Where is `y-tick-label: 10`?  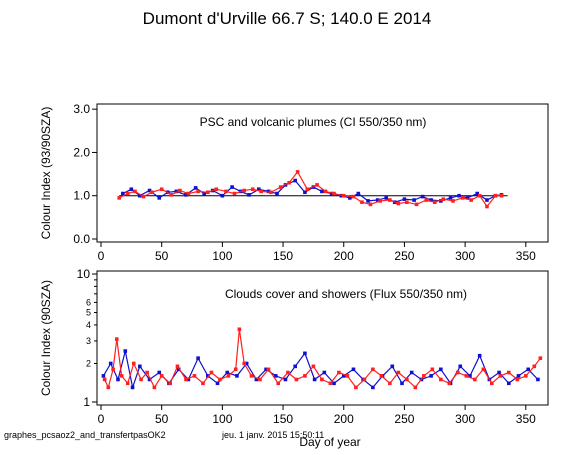 y-tick-label: 10 is located at coordinates (84, 274).